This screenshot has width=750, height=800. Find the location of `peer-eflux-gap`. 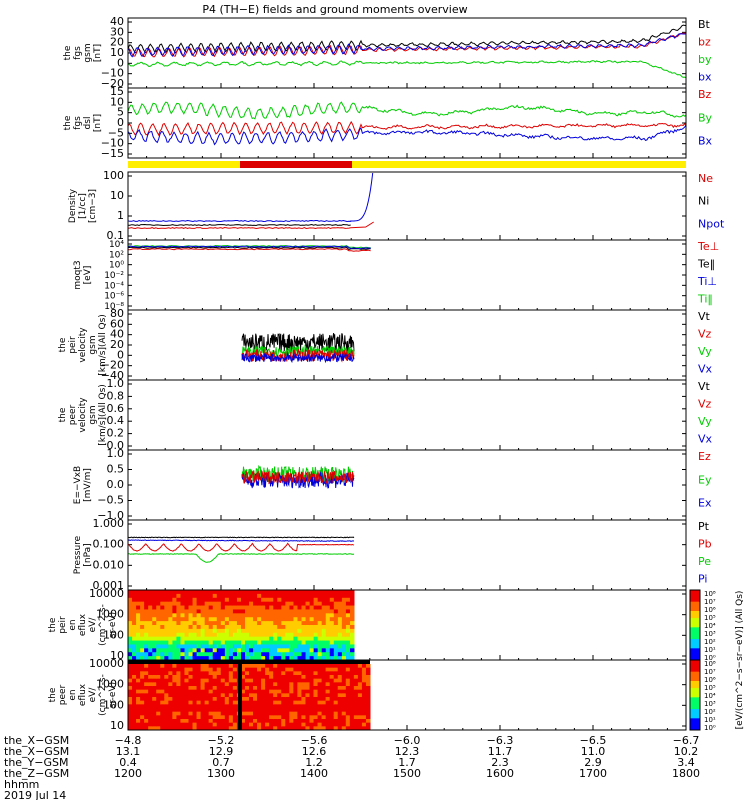

peer-eflux-gap is located at coordinates (240, 695).